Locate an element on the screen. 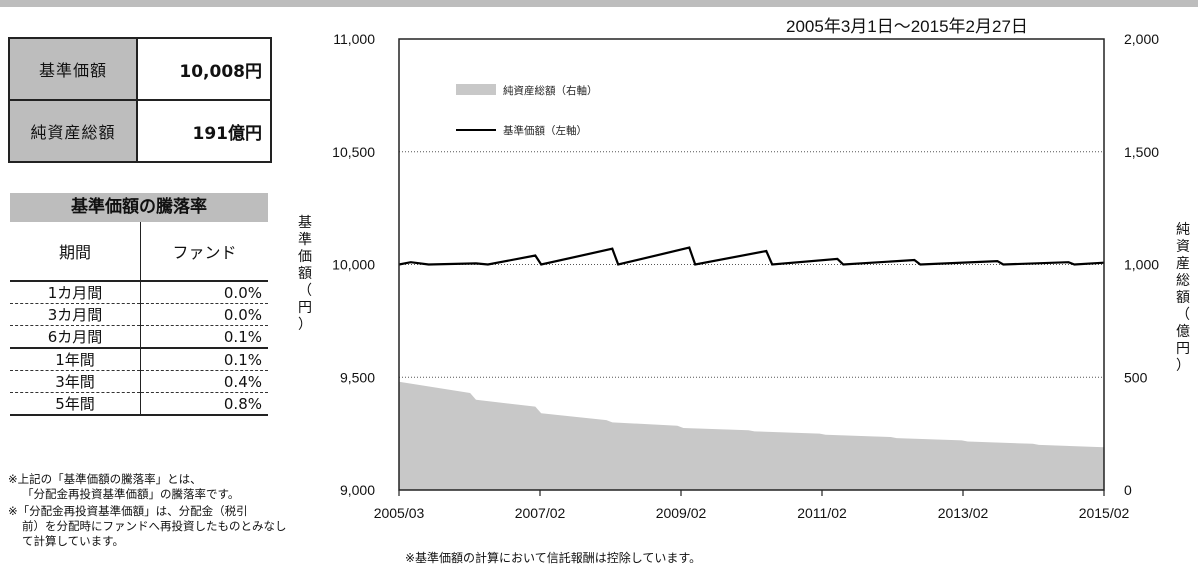 Image resolution: width=1198 pixels, height=569 pixels. nav-line is located at coordinates (751, 256).